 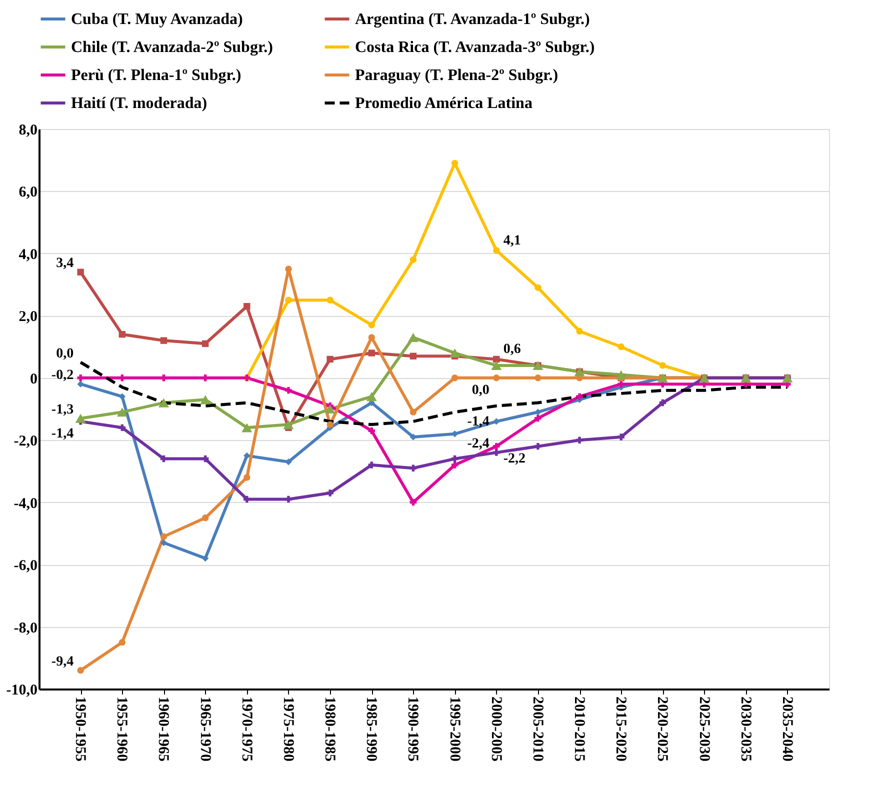 What do you see at coordinates (26, 442) in the screenshot?
I see `y-tick-label: -2,0` at bounding box center [26, 442].